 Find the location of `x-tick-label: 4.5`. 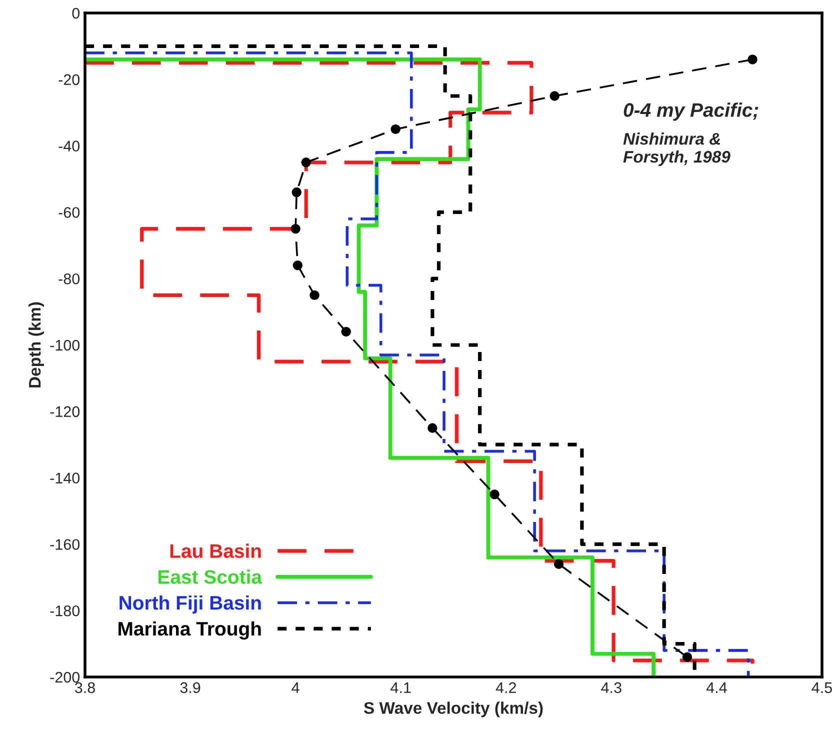

x-tick-label: 4.5 is located at coordinates (822, 688).